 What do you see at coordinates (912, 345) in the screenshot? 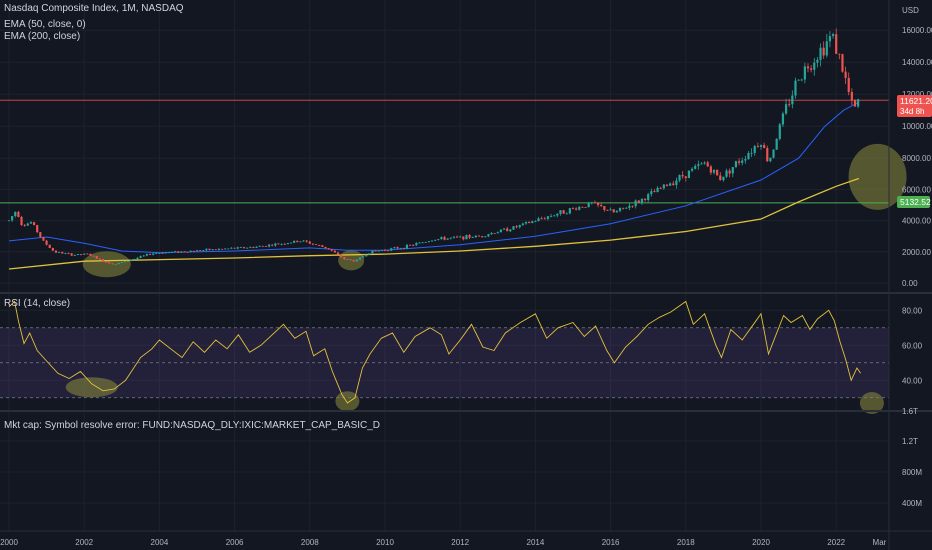
I see `rsi-axis-ticks: 80.00 60.00 40.00` at bounding box center [912, 345].